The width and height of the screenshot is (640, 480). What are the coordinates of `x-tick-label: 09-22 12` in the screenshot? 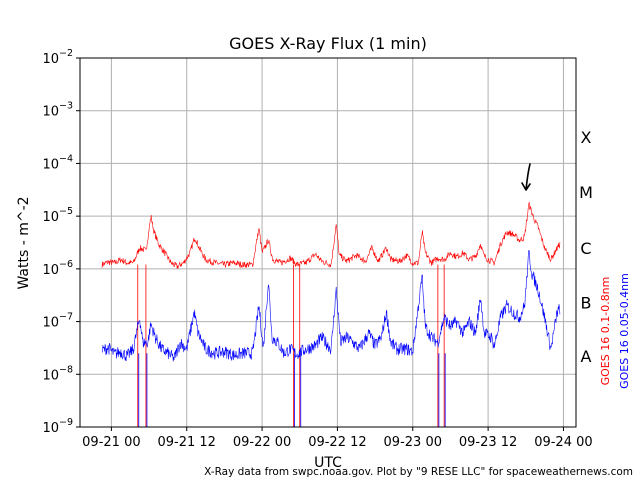 It's located at (337, 442).